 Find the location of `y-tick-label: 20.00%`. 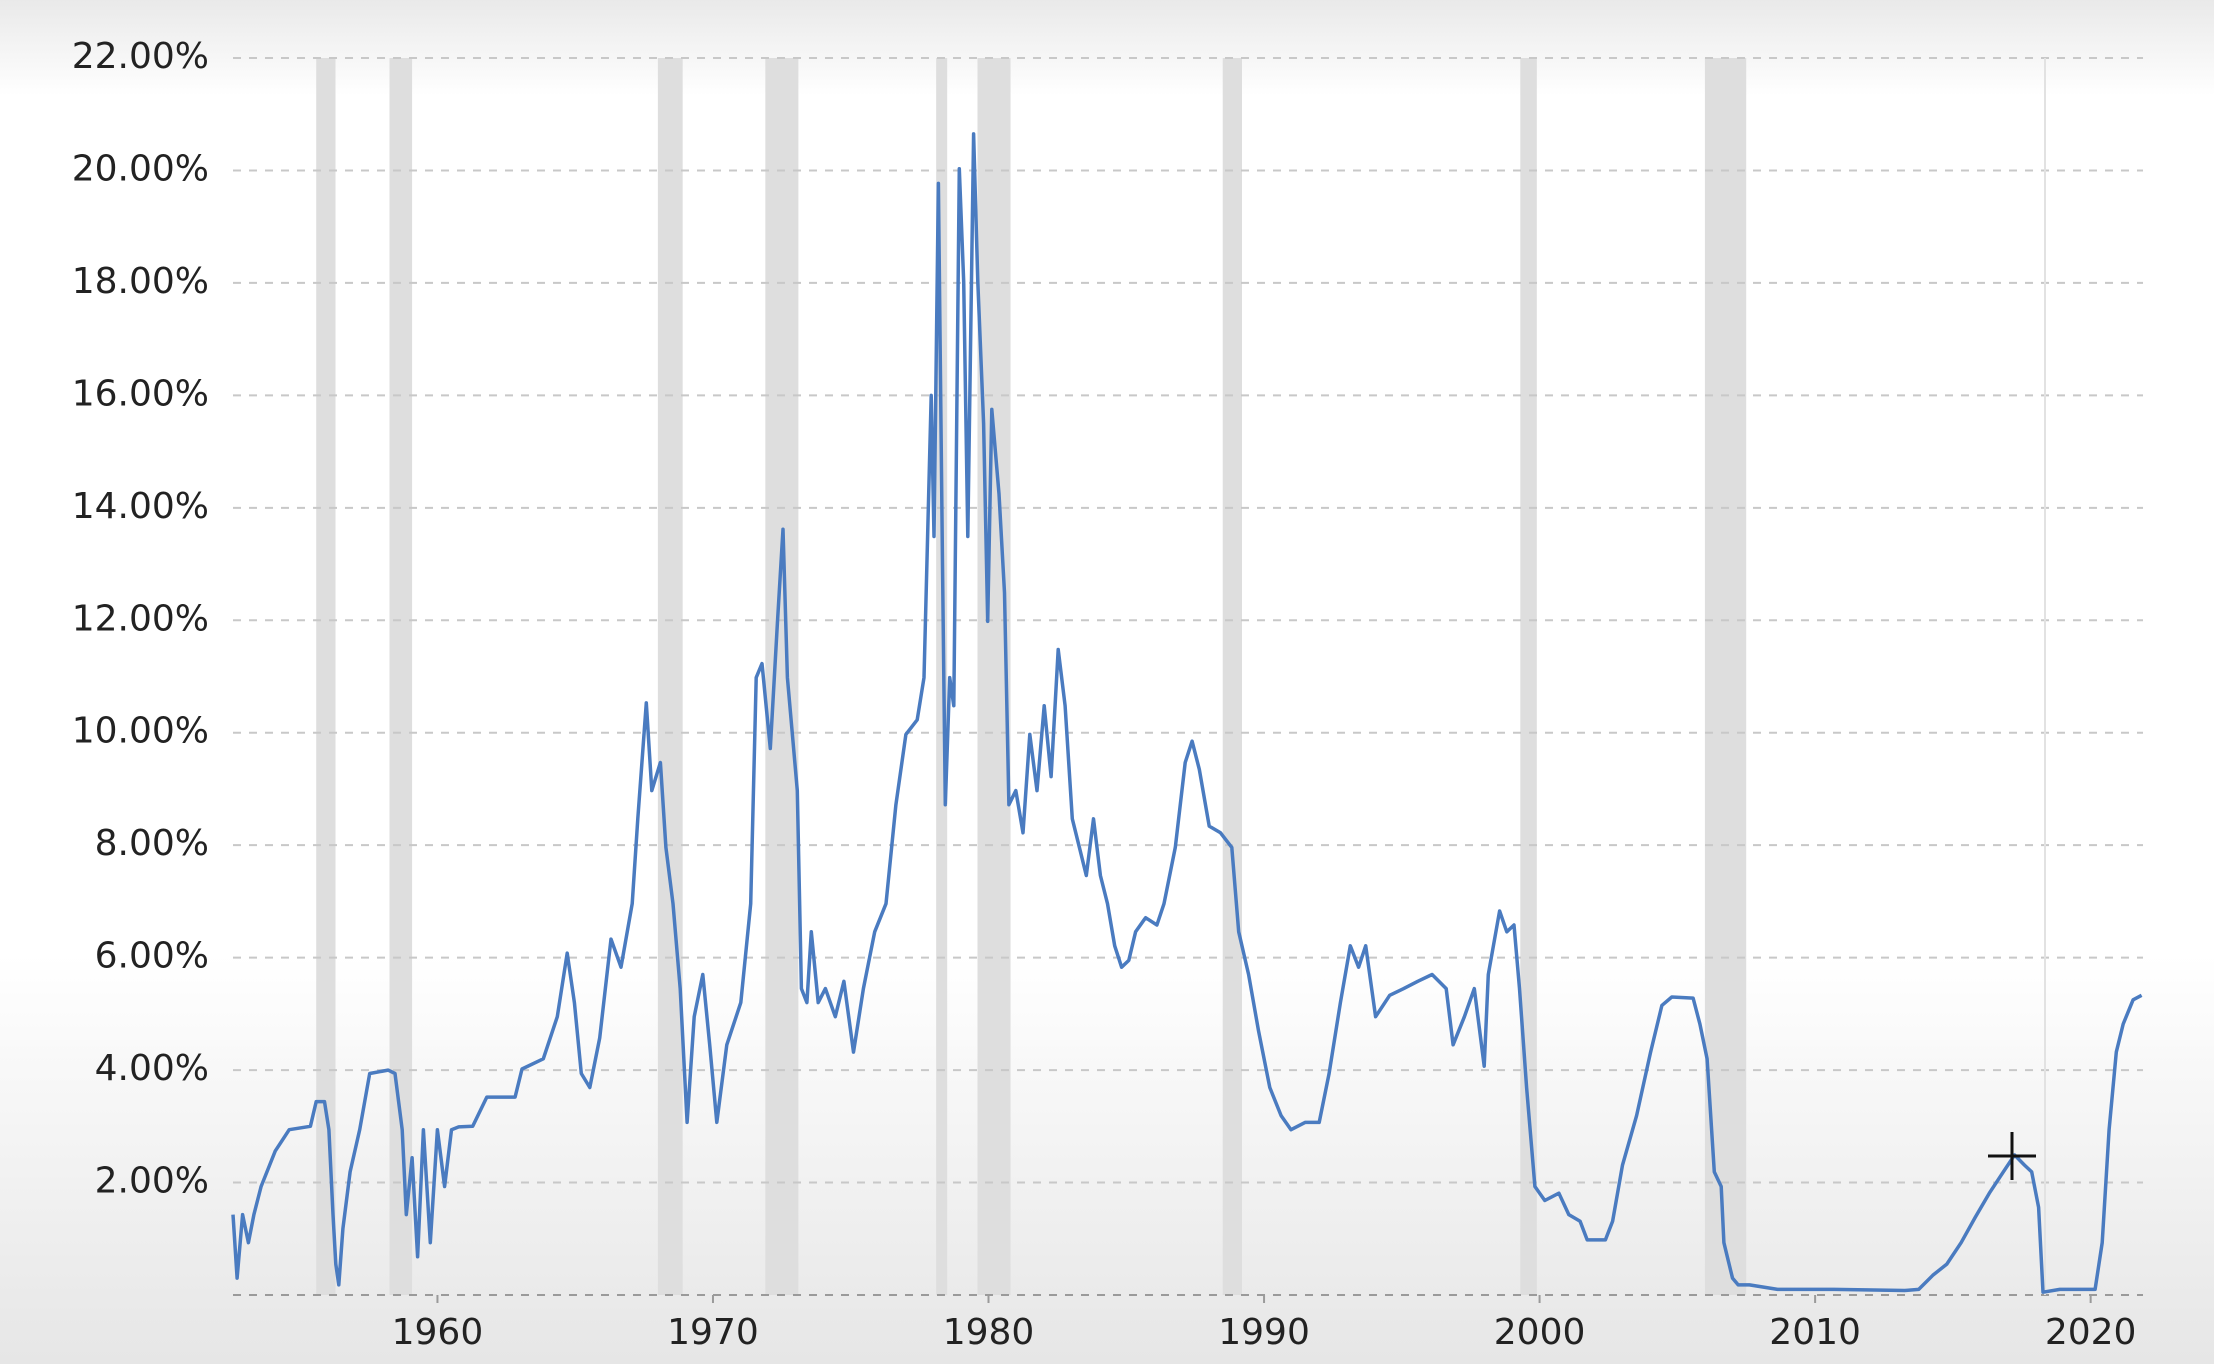

y-tick-label: 20.00% is located at coordinates (140, 168).